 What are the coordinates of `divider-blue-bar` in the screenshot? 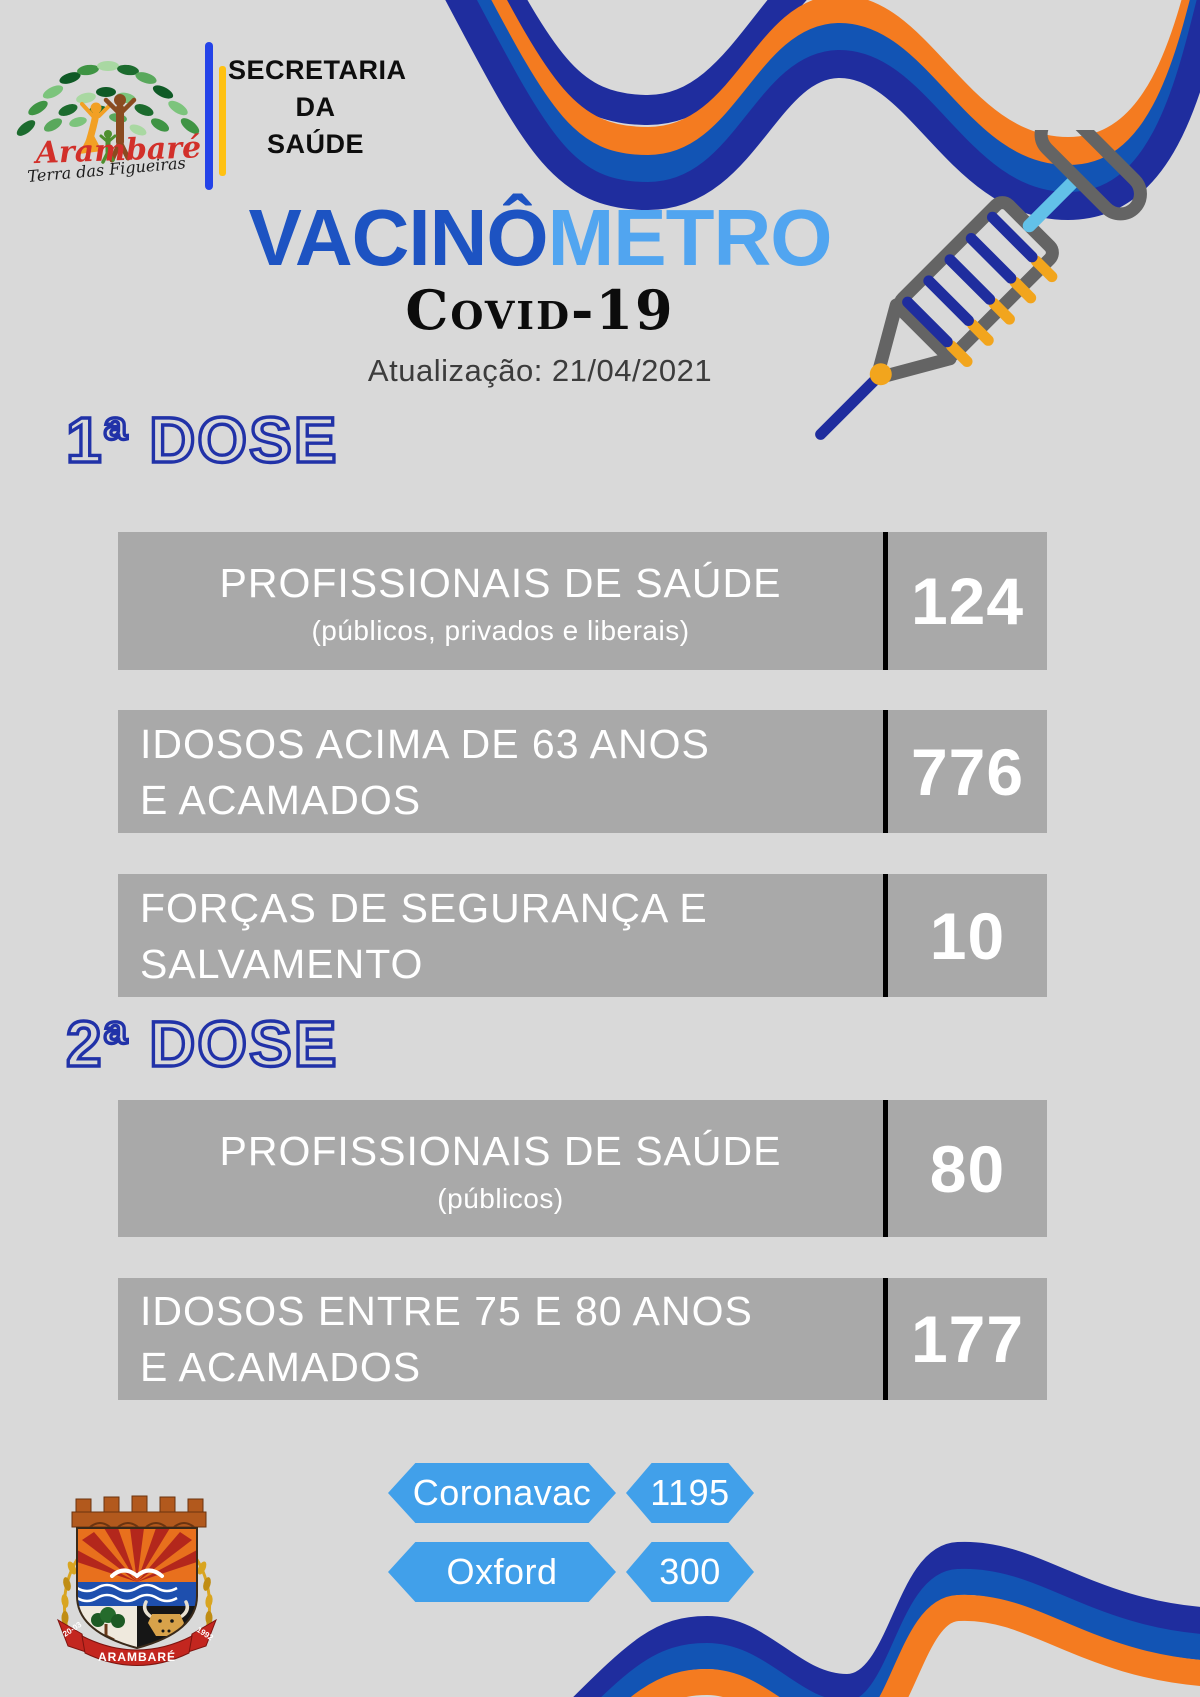 It's located at (209, 116).